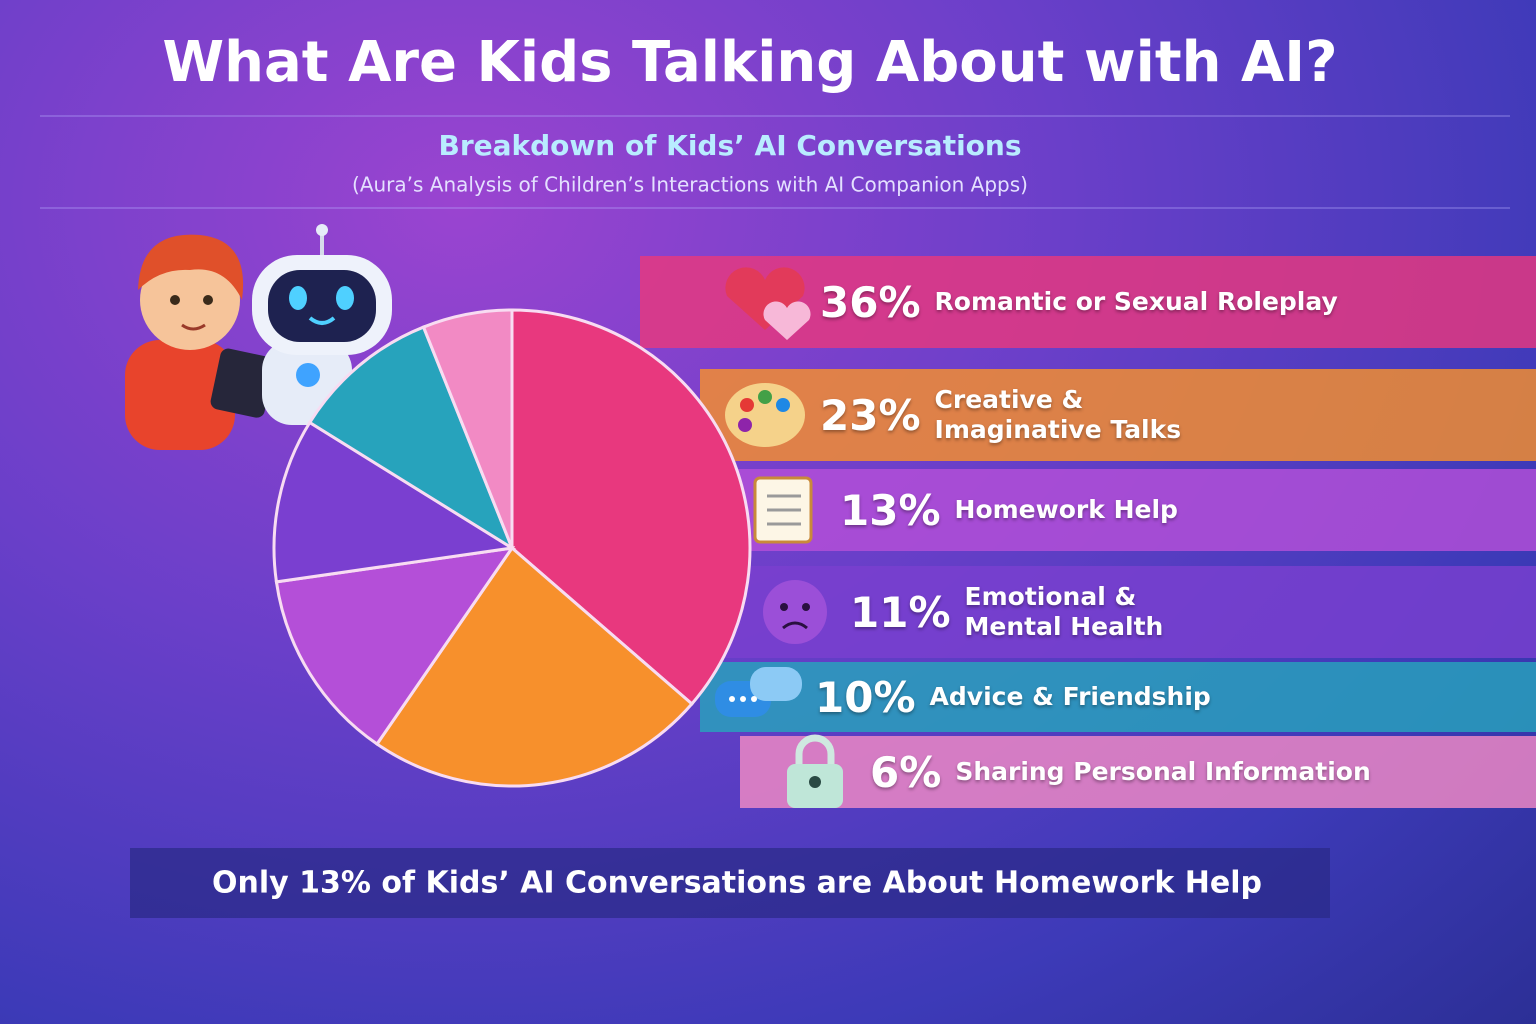 The image size is (1536, 1024). Describe the element at coordinates (729, 145) in the screenshot. I see `subtitle: Breakdown of Kids’ AI Conversations` at that location.